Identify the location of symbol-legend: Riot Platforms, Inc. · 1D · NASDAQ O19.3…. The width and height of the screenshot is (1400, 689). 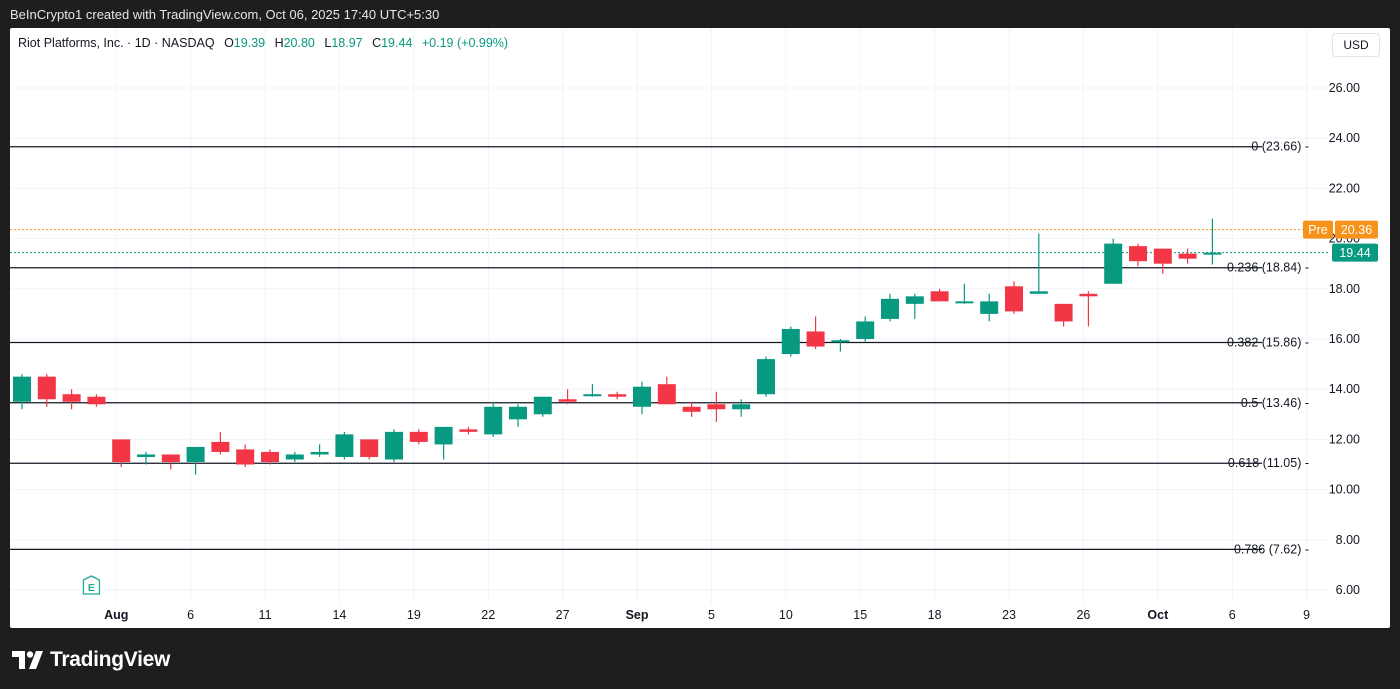
(263, 43).